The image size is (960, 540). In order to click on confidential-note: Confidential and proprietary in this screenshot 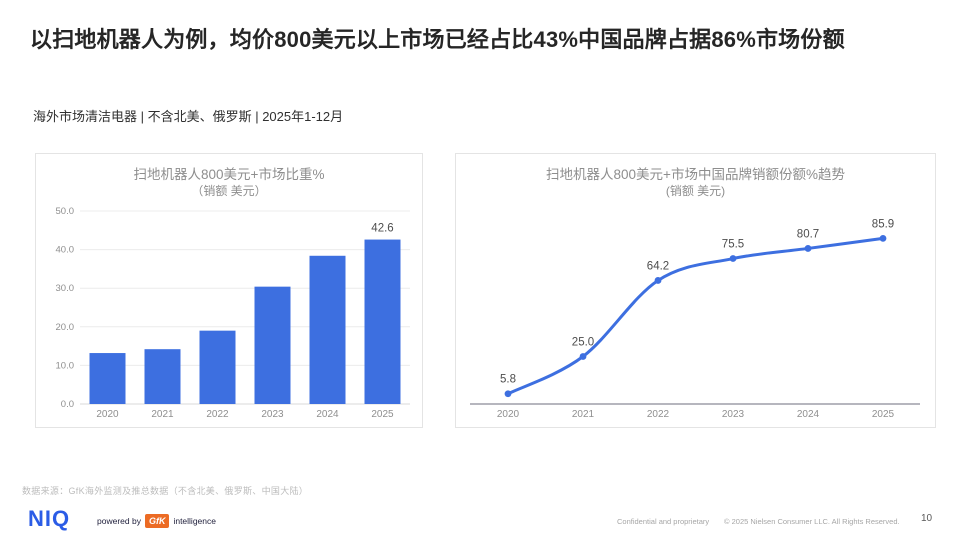, I will do `click(663, 521)`.